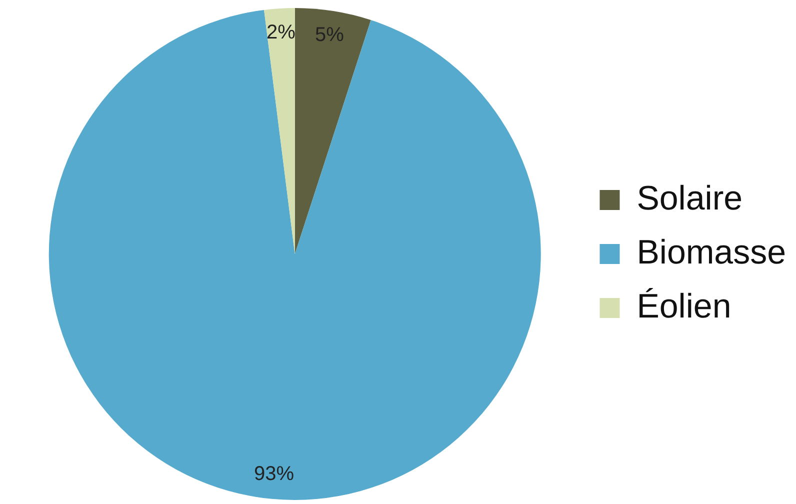 The image size is (796, 504). I want to click on legend-label: Solaire, so click(689, 198).